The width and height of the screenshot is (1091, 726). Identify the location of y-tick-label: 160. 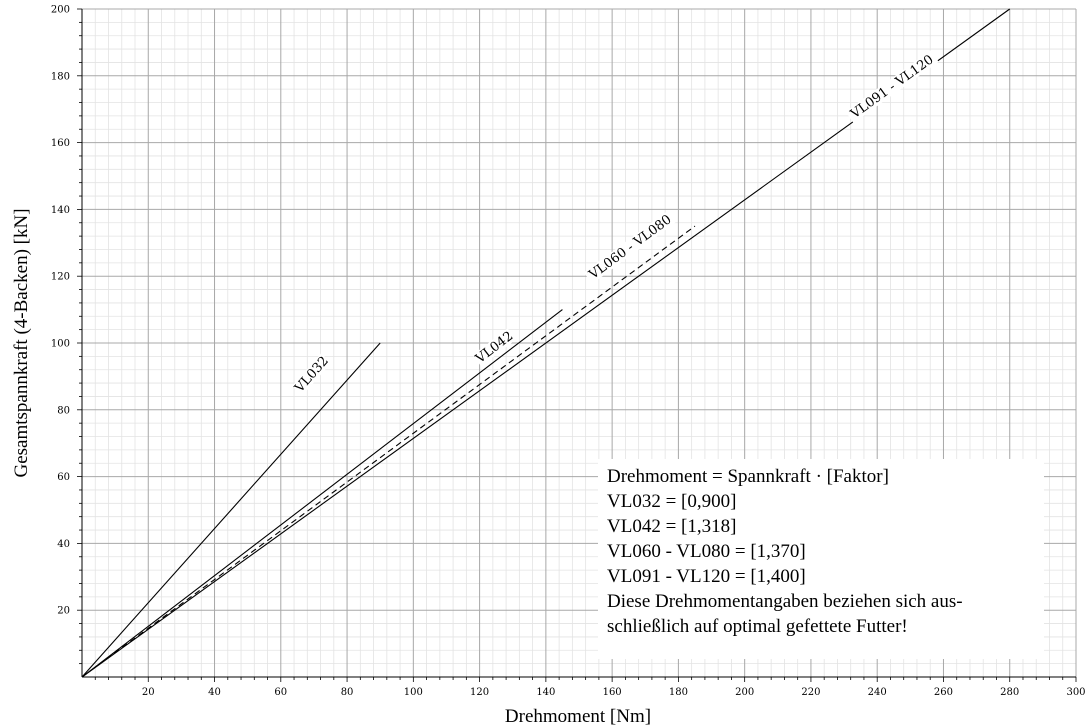
(60, 143).